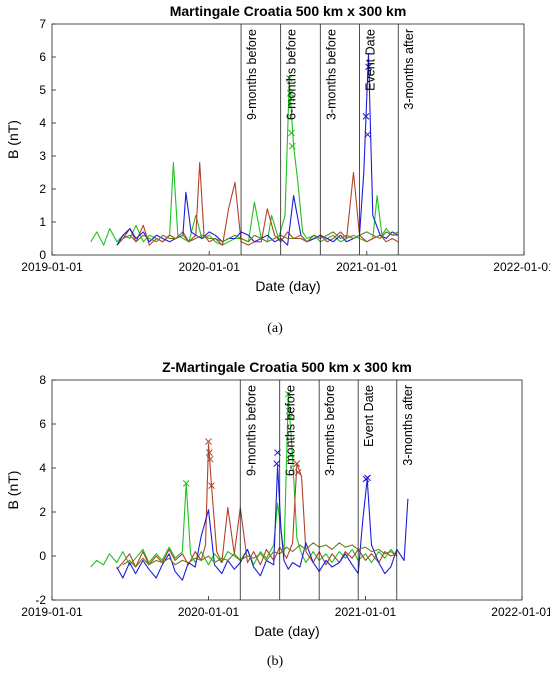 The image size is (550, 679). I want to click on y-tick-label: -2, so click(40, 600).